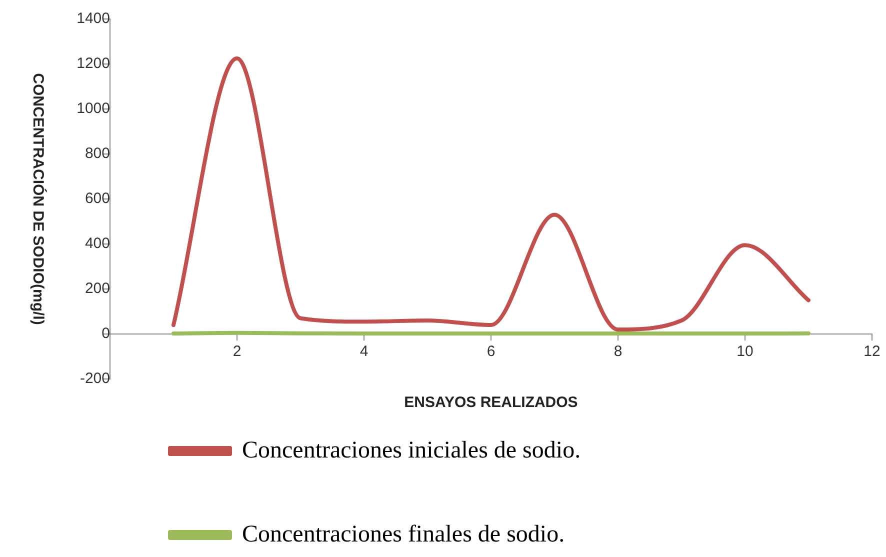  What do you see at coordinates (403, 534) in the screenshot?
I see `legend-label: Concentraciones finales de sodio.` at bounding box center [403, 534].